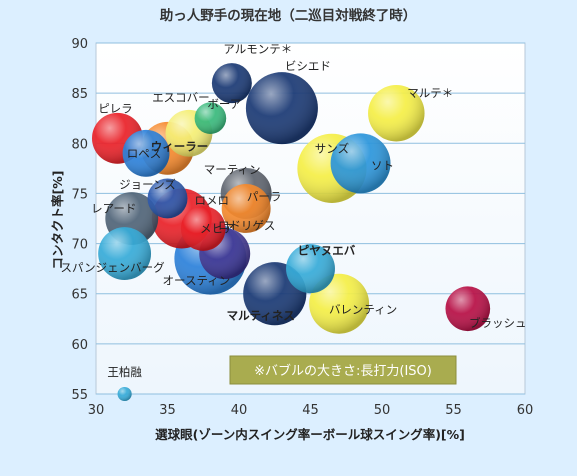 Image resolution: width=577 pixels, height=476 pixels. Describe the element at coordinates (124, 372) in the screenshot. I see `bubble-label: 王柏融` at that location.